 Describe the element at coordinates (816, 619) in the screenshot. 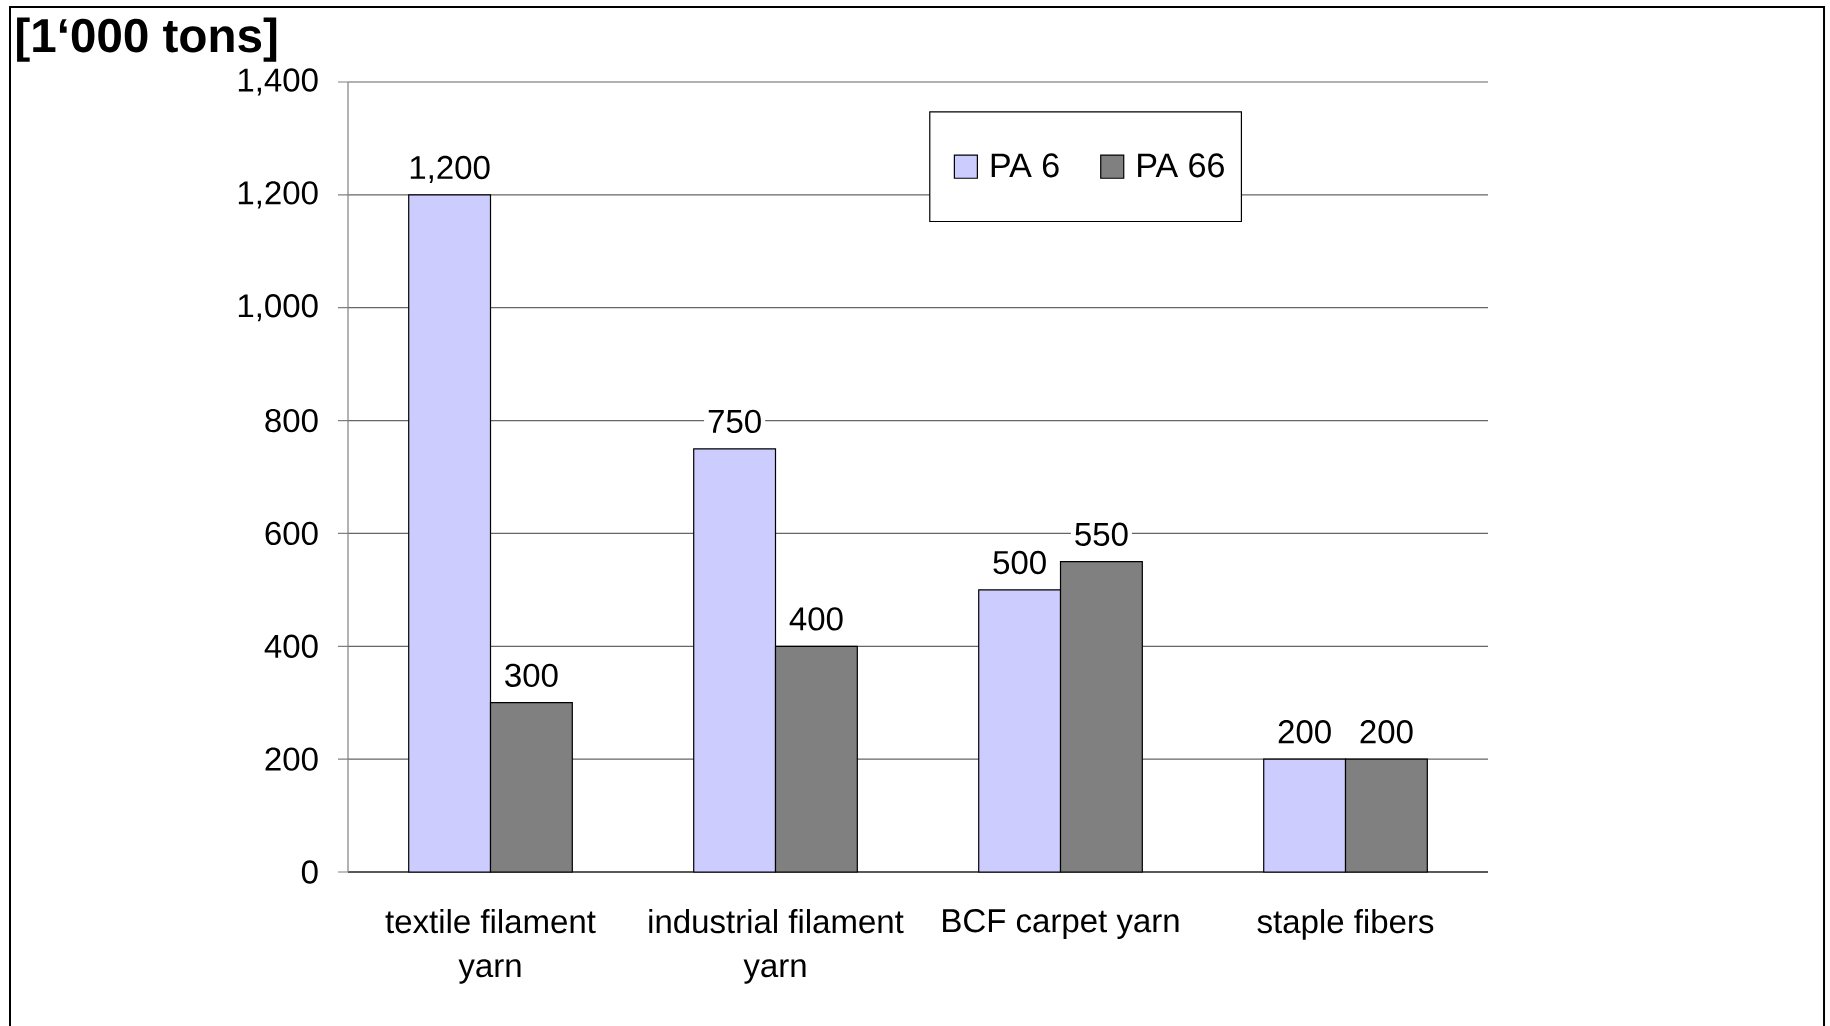

I see `data-label: 400` at that location.